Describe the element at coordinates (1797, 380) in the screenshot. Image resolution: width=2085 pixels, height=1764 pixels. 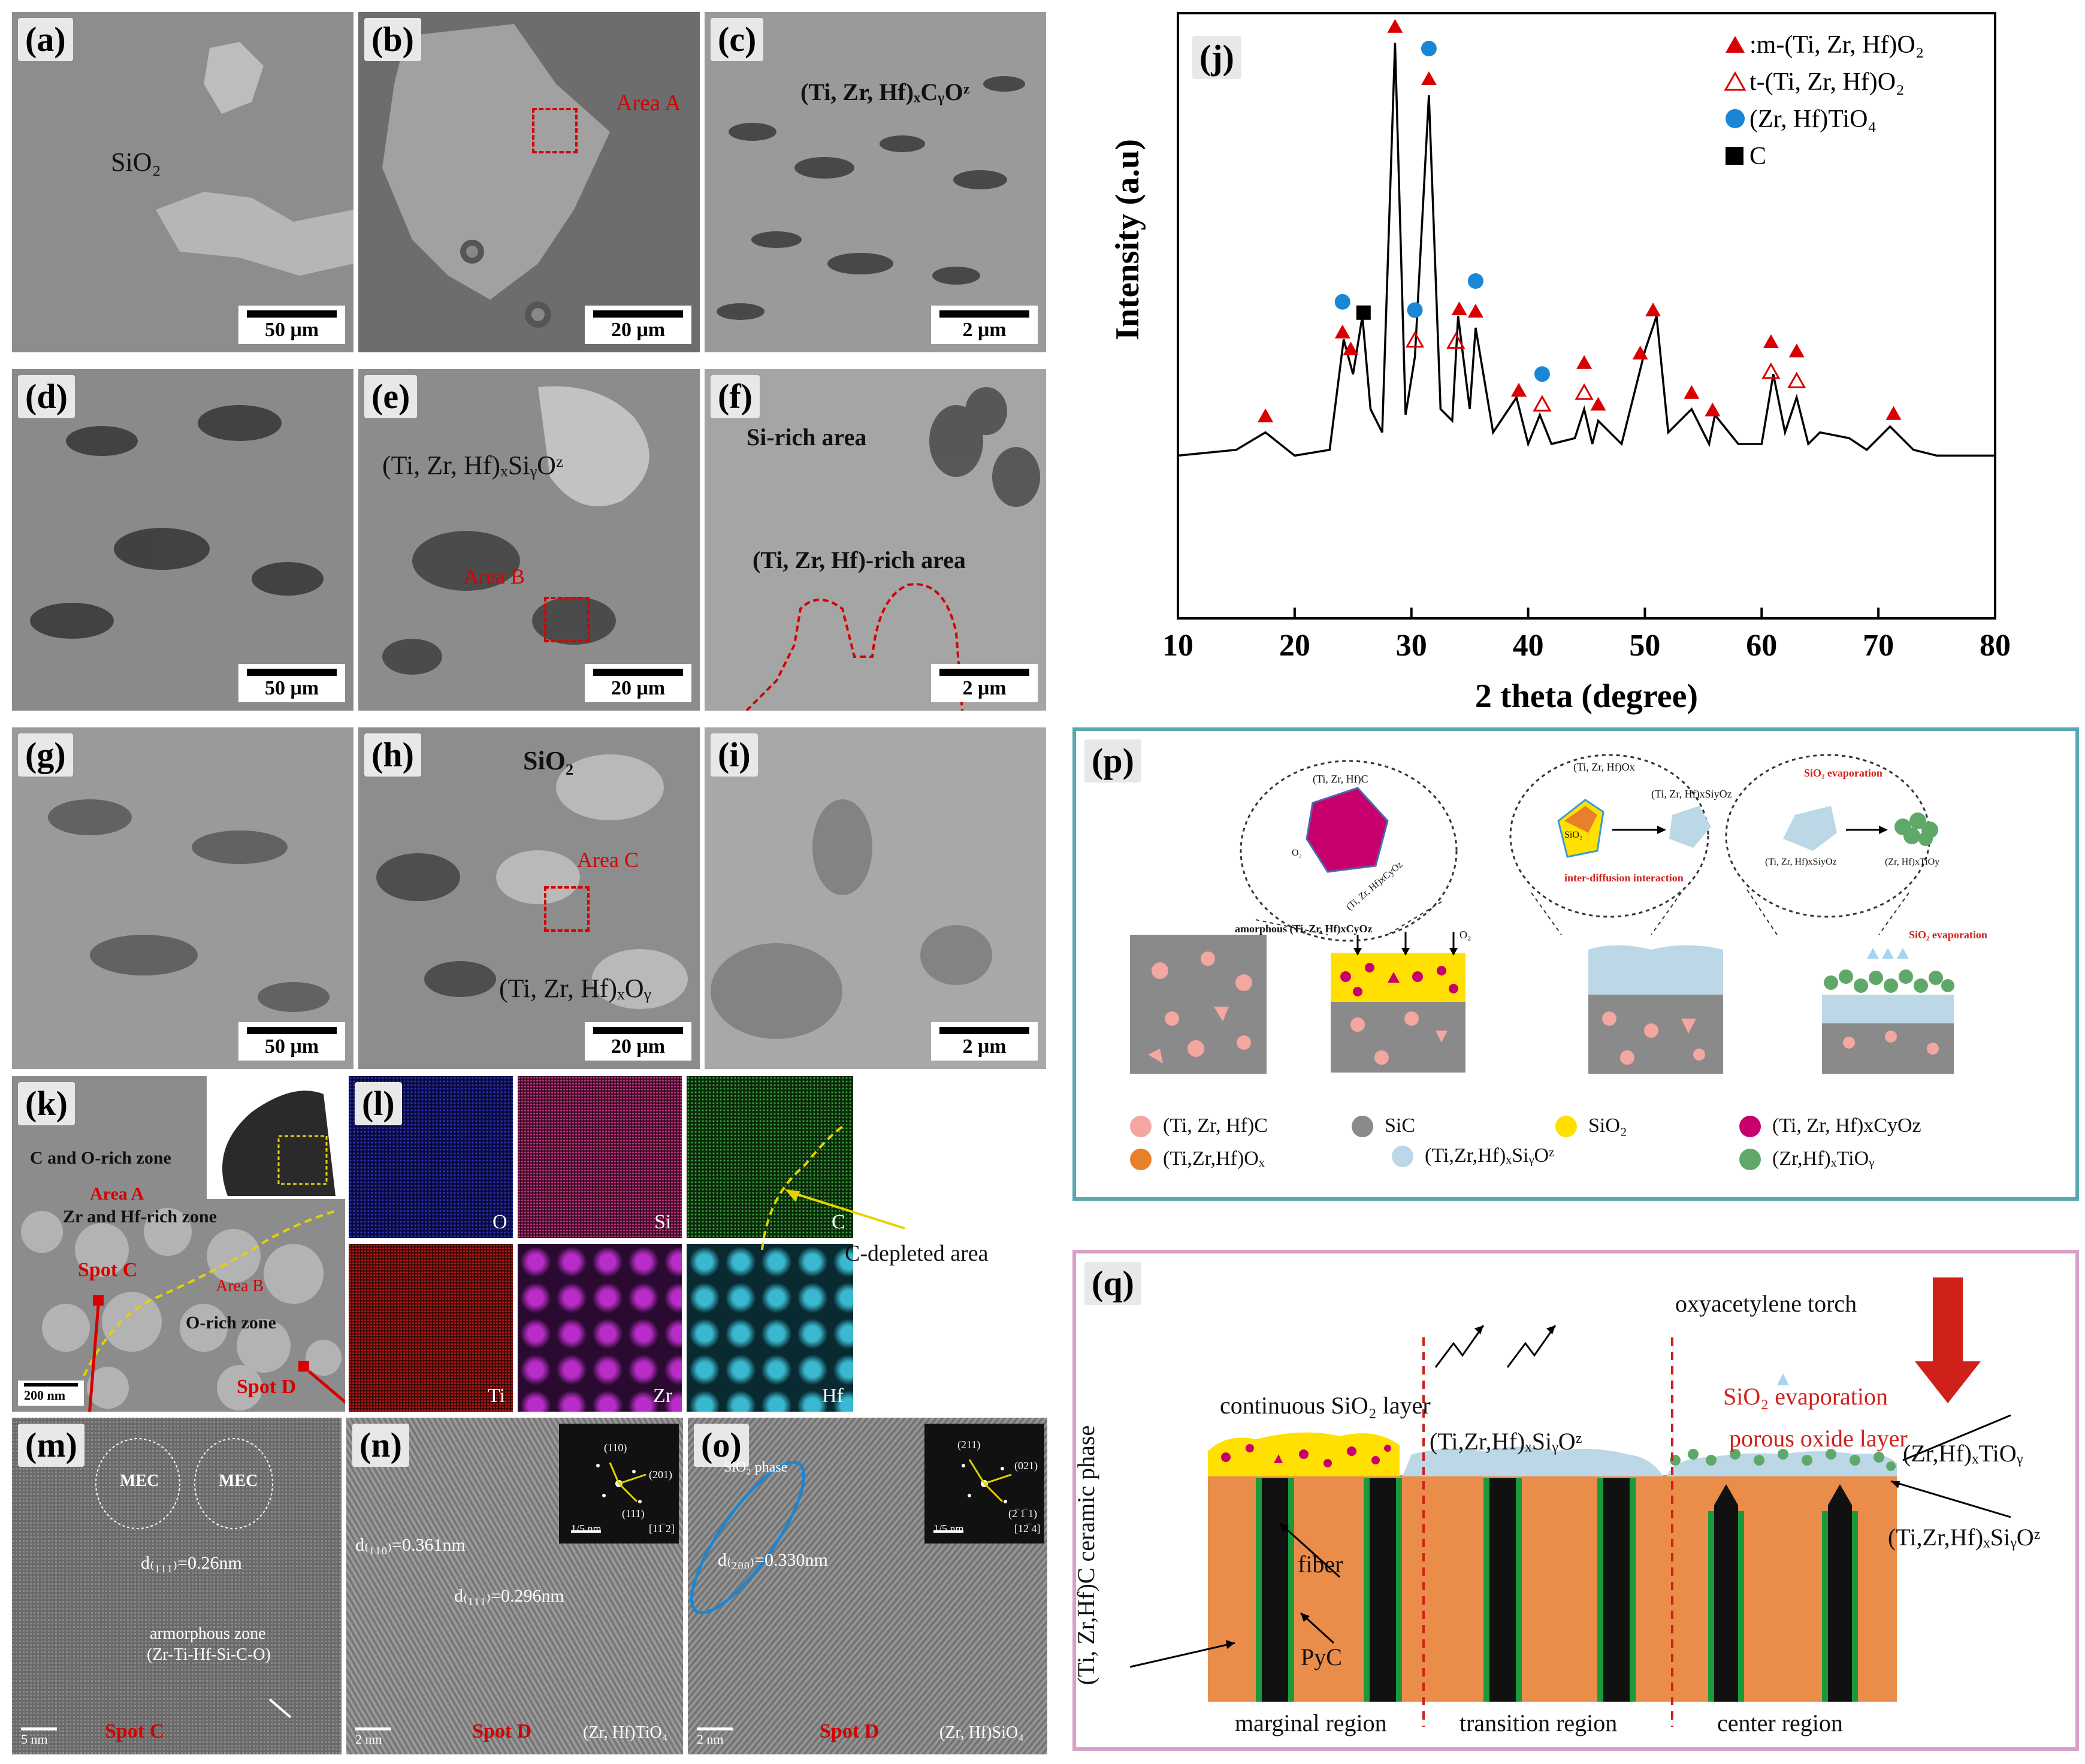
I see `peak-marker-open-triangle` at that location.